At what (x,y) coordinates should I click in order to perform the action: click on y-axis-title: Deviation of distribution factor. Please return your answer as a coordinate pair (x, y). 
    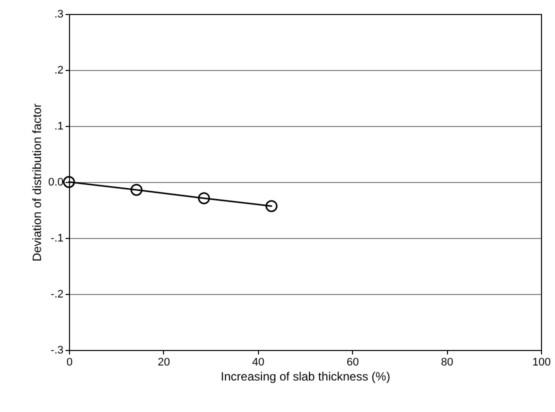
    Looking at the image, I should click on (37, 182).